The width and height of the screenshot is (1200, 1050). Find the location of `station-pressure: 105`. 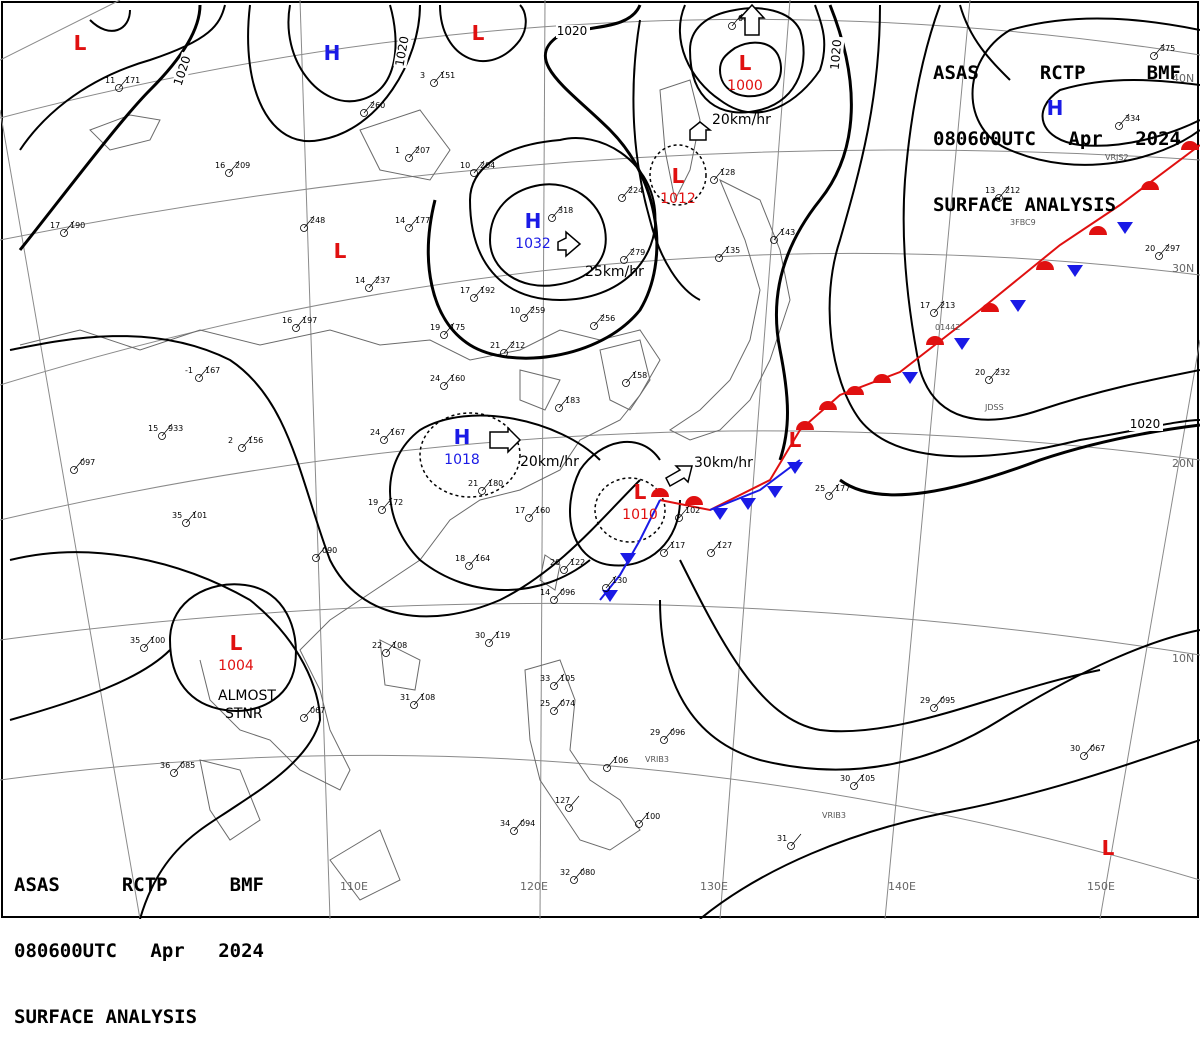

station-pressure: 105 is located at coordinates (567, 678).